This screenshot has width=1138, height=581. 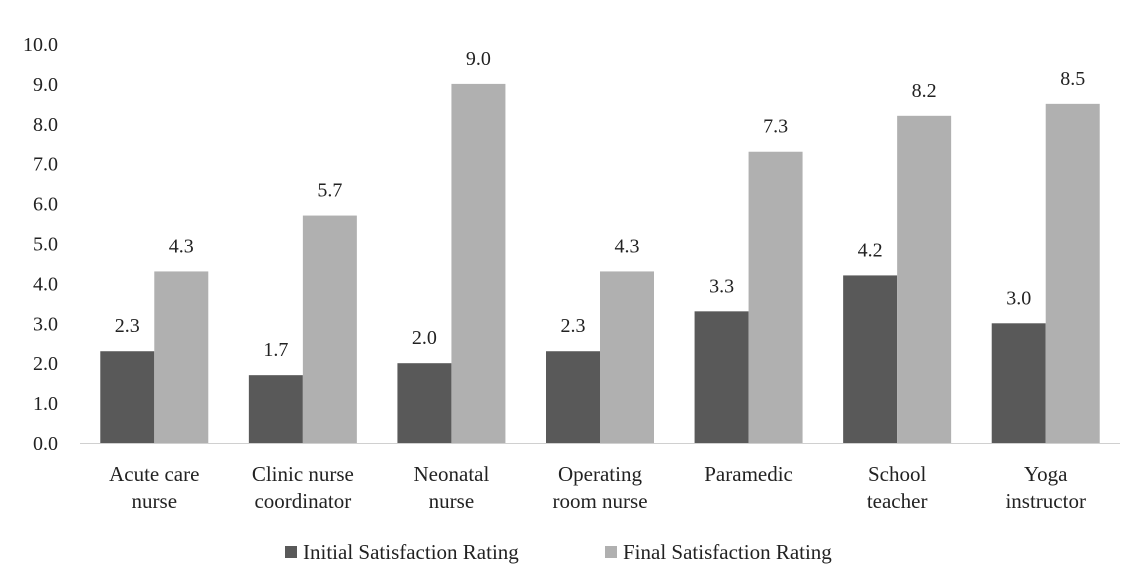 I want to click on y-tick-label: 4.0, so click(x=45, y=284).